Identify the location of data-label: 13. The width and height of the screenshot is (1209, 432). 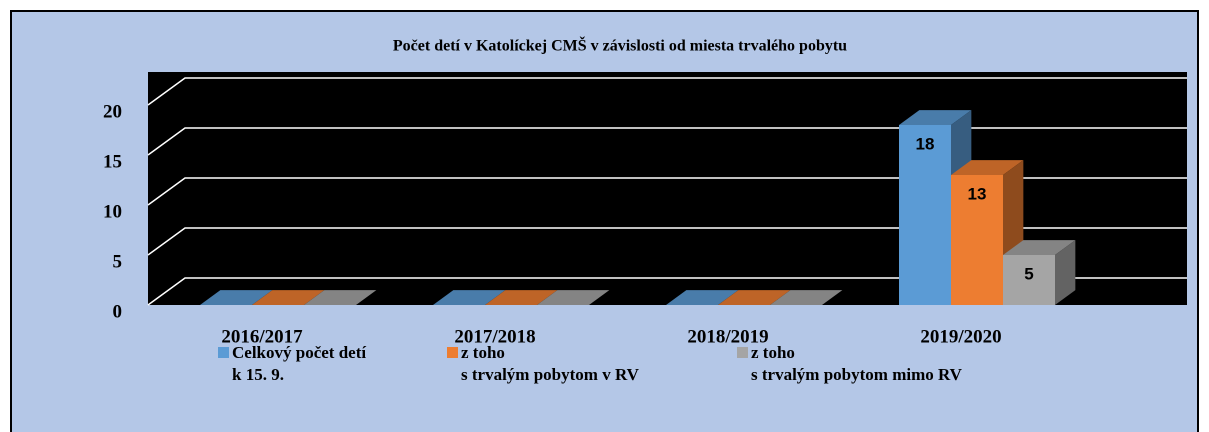
(977, 193).